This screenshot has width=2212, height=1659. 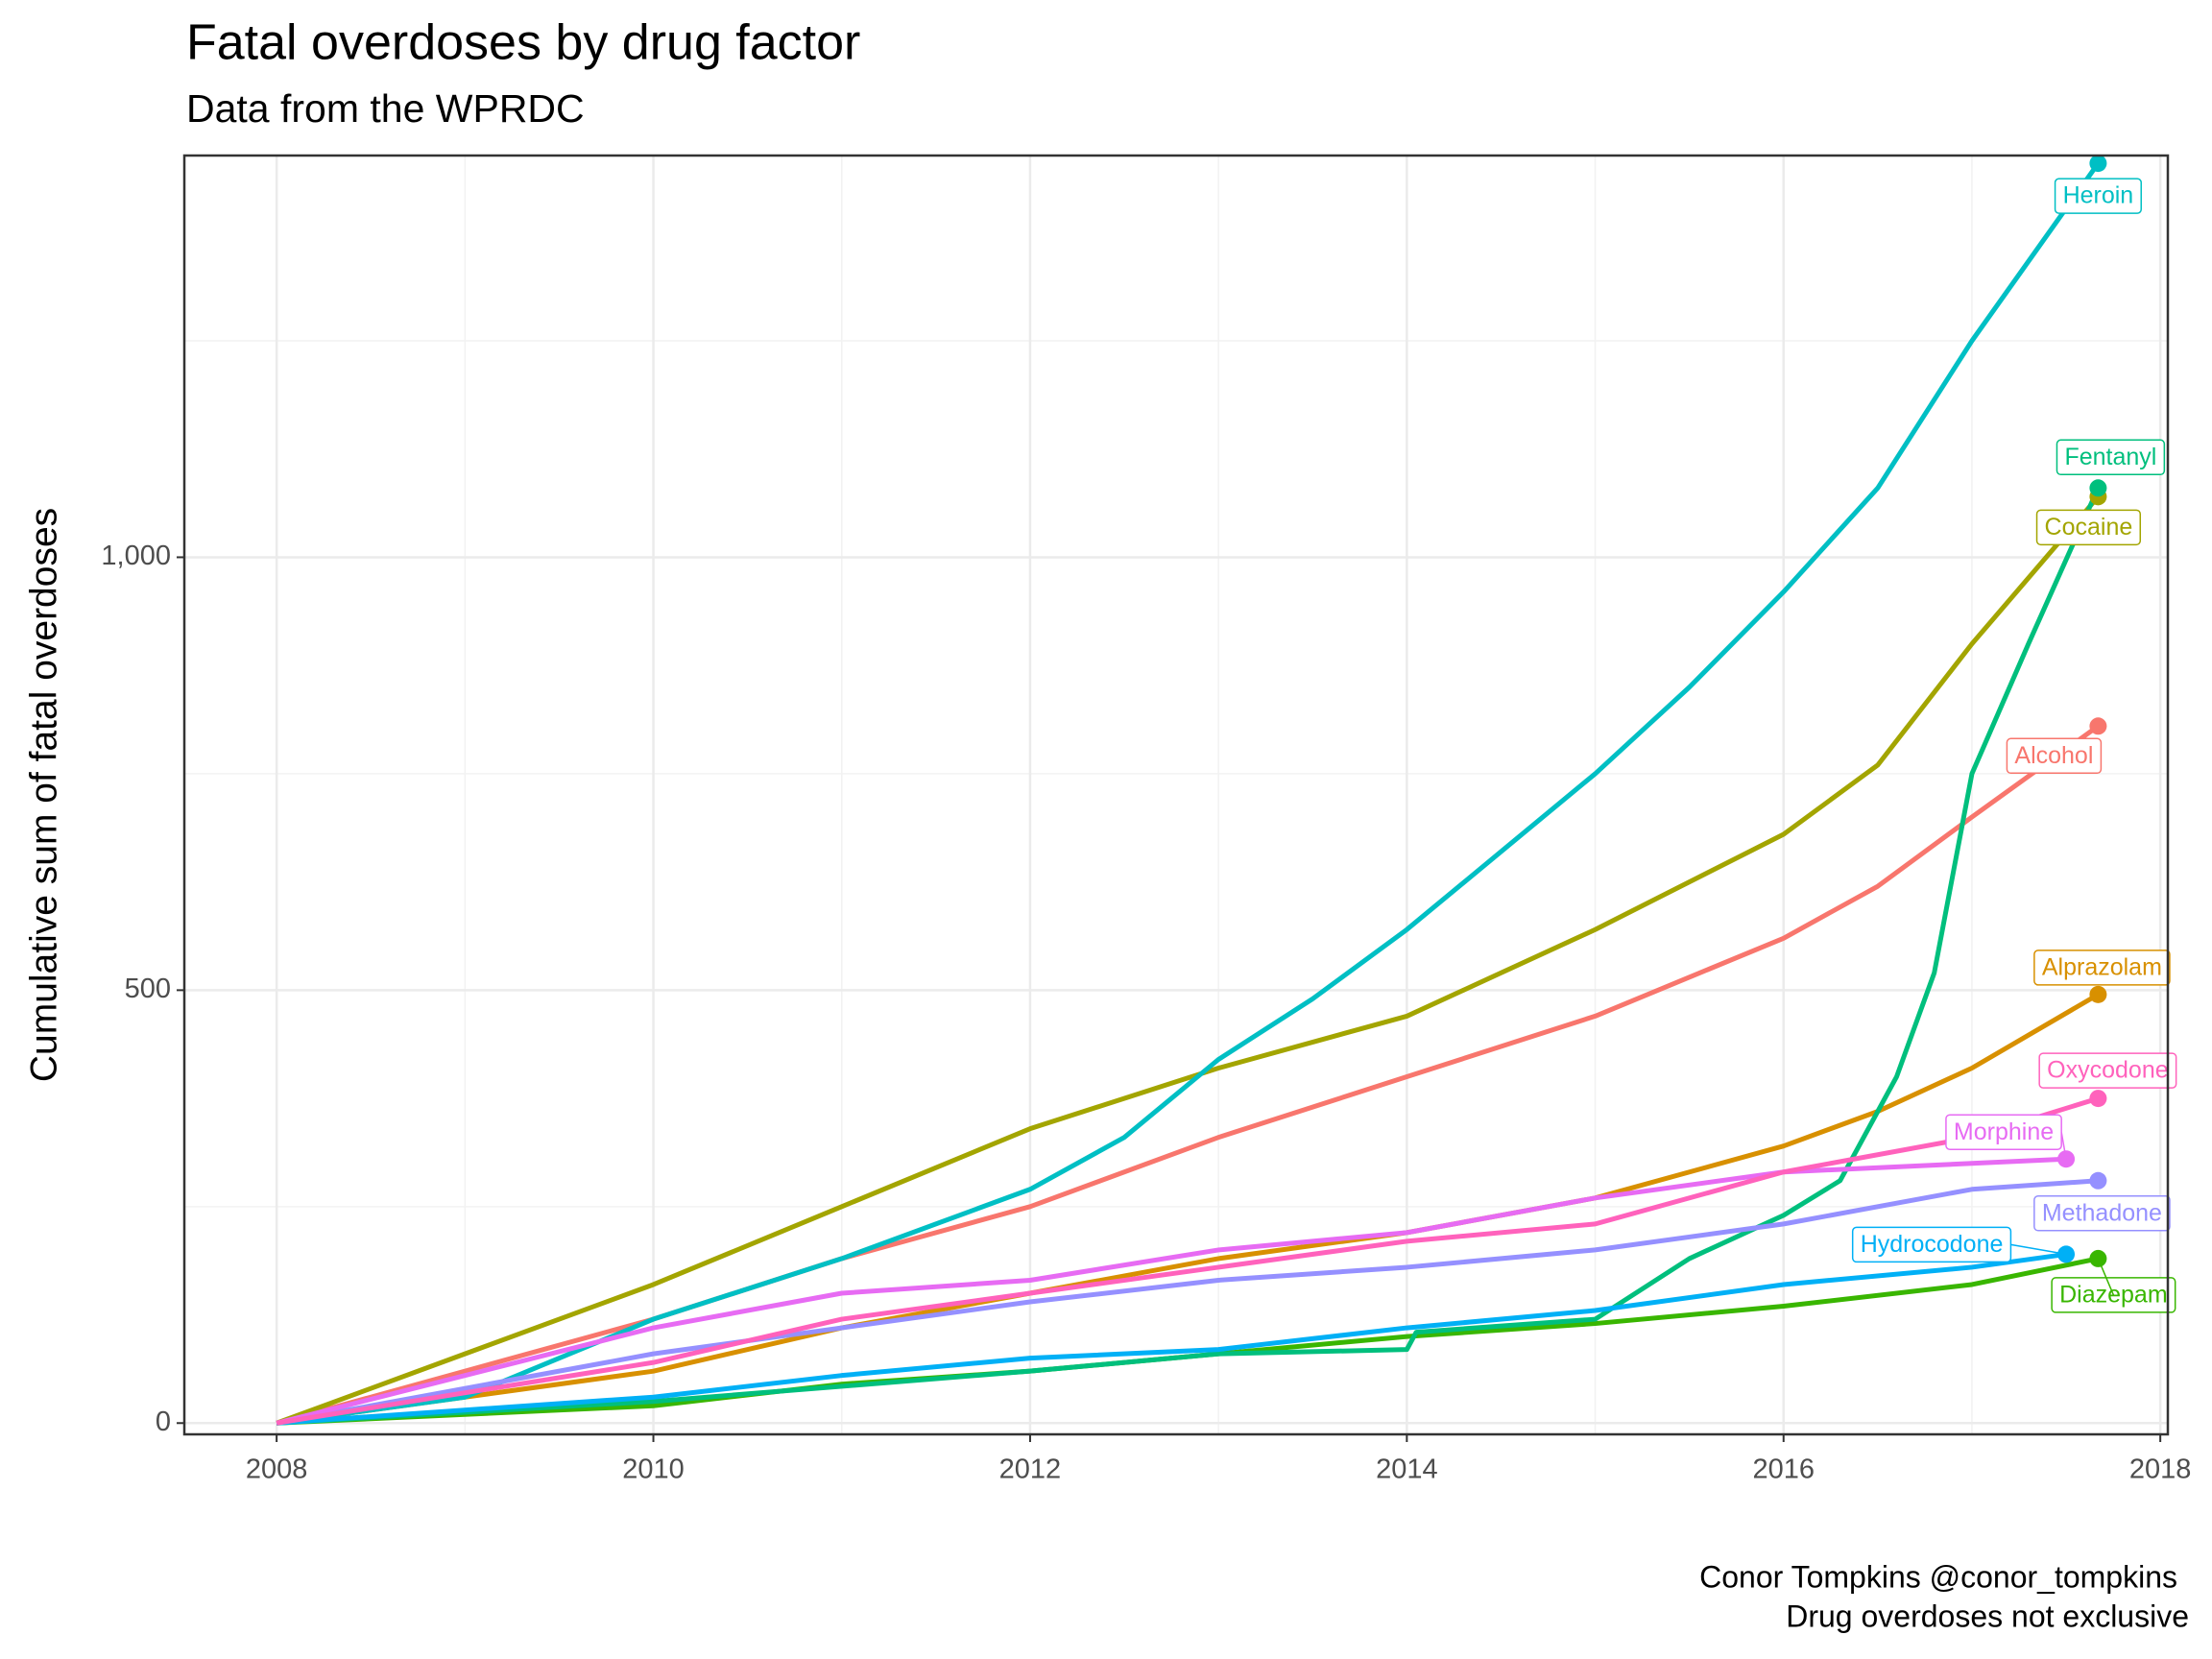 I want to click on y-tick-label: 0, so click(x=164, y=1422).